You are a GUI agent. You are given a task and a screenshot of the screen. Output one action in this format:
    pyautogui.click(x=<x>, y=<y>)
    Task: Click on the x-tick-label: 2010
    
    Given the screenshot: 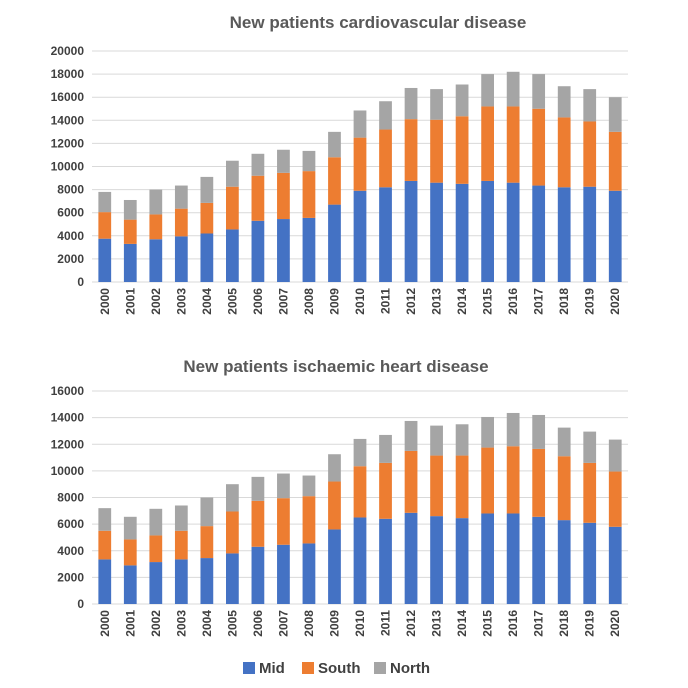 What is the action you would take?
    pyautogui.click(x=360, y=301)
    